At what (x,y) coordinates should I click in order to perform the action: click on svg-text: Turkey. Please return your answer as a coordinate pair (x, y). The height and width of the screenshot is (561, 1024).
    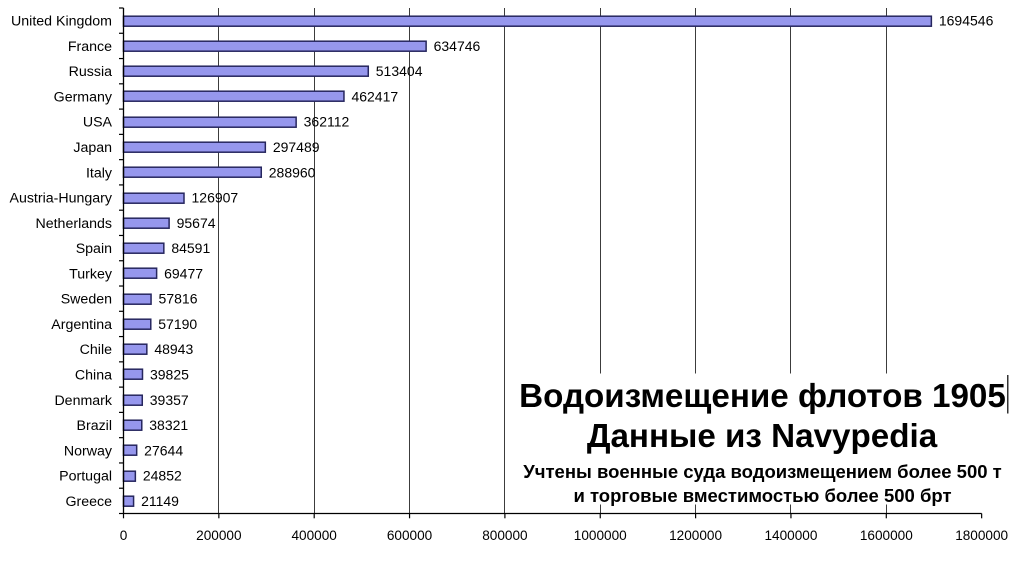
    Looking at the image, I should click on (91, 274).